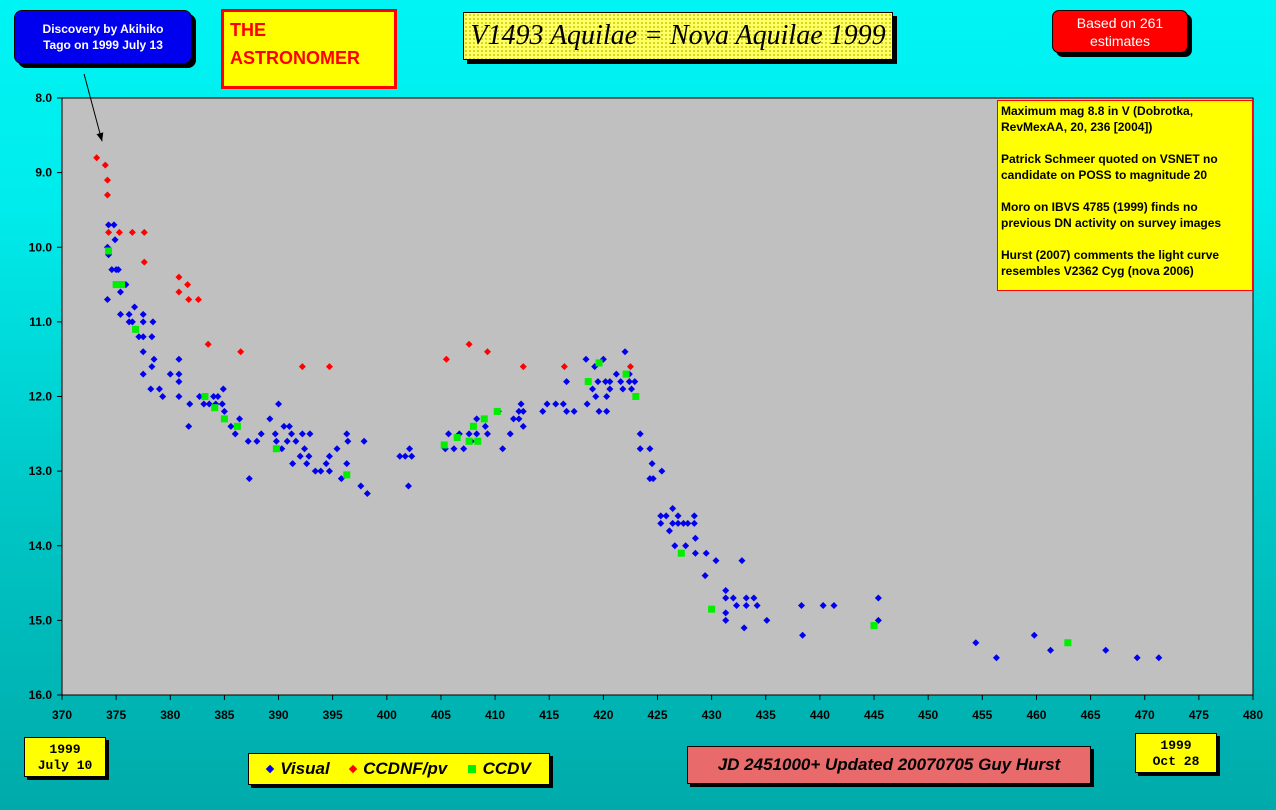  Describe the element at coordinates (1176, 745) in the screenshot. I see `end-date-year: 1999` at that location.